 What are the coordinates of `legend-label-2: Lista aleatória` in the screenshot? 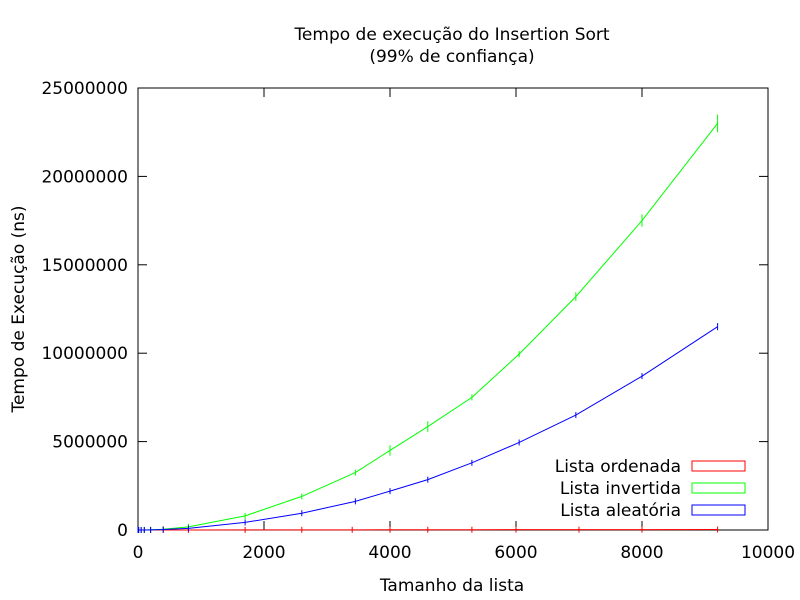 It's located at (620, 511).